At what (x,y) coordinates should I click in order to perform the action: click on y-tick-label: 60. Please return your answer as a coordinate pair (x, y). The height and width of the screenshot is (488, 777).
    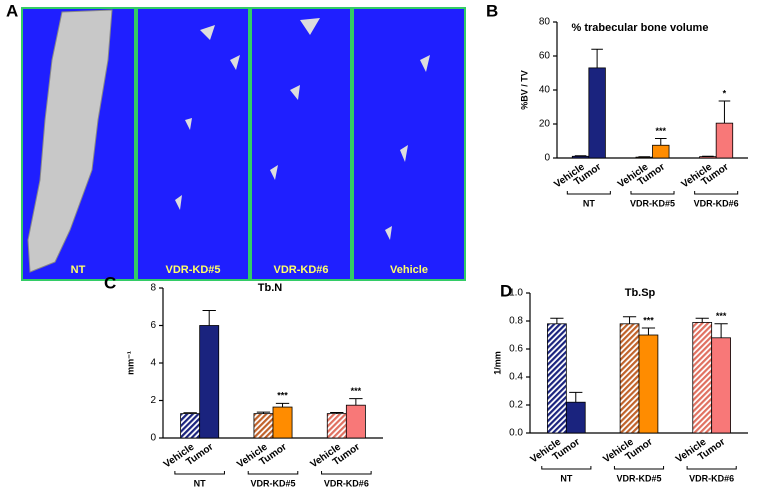
    Looking at the image, I should click on (545, 56).